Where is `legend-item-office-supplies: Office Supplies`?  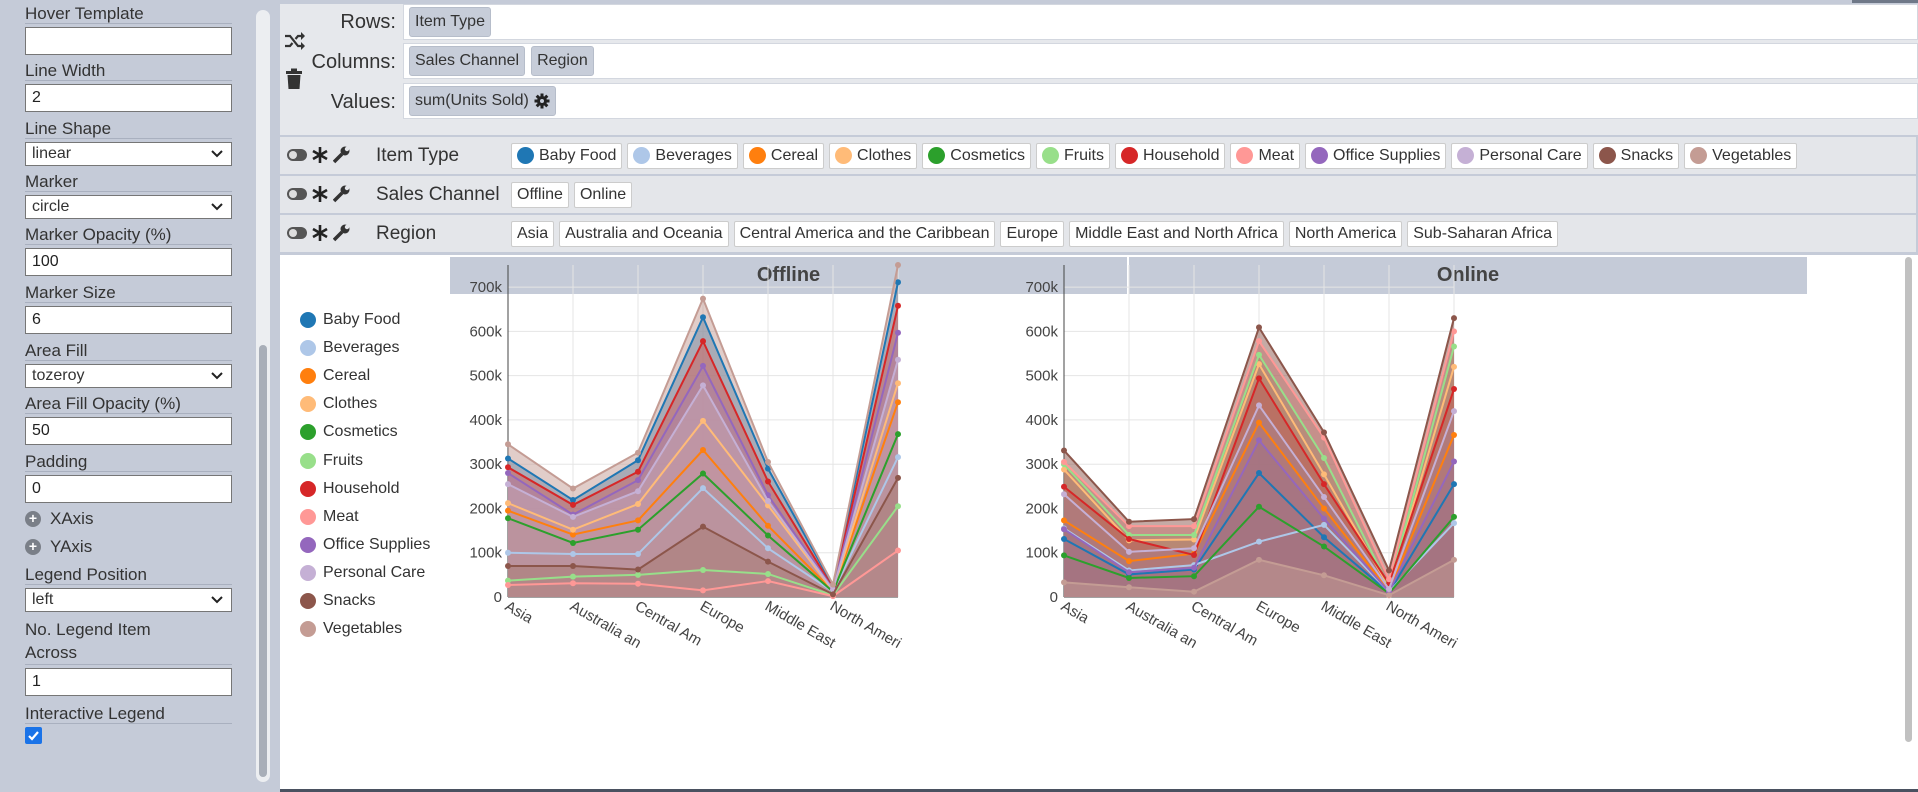 legend-item-office-supplies: Office Supplies is located at coordinates (365, 545).